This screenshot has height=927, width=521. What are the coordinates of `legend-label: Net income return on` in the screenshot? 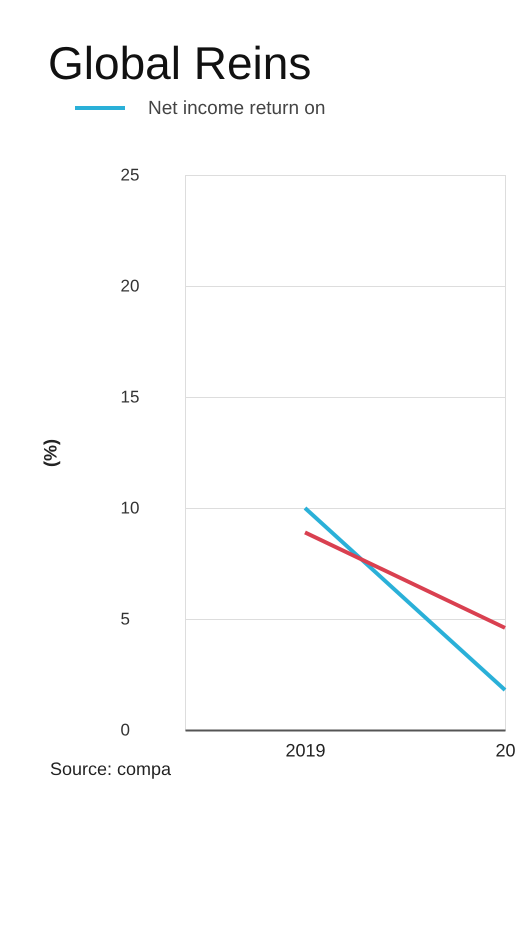 It's located at (237, 108).